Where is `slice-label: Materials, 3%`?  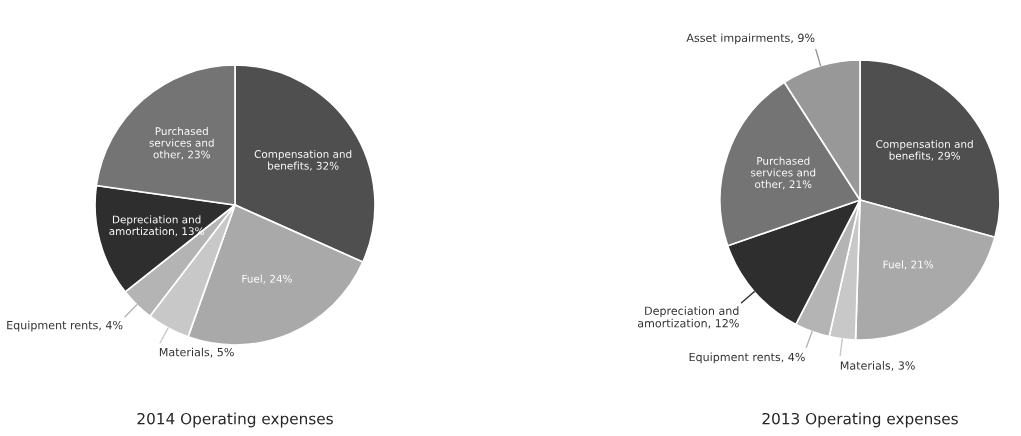 slice-label: Materials, 3% is located at coordinates (877, 366).